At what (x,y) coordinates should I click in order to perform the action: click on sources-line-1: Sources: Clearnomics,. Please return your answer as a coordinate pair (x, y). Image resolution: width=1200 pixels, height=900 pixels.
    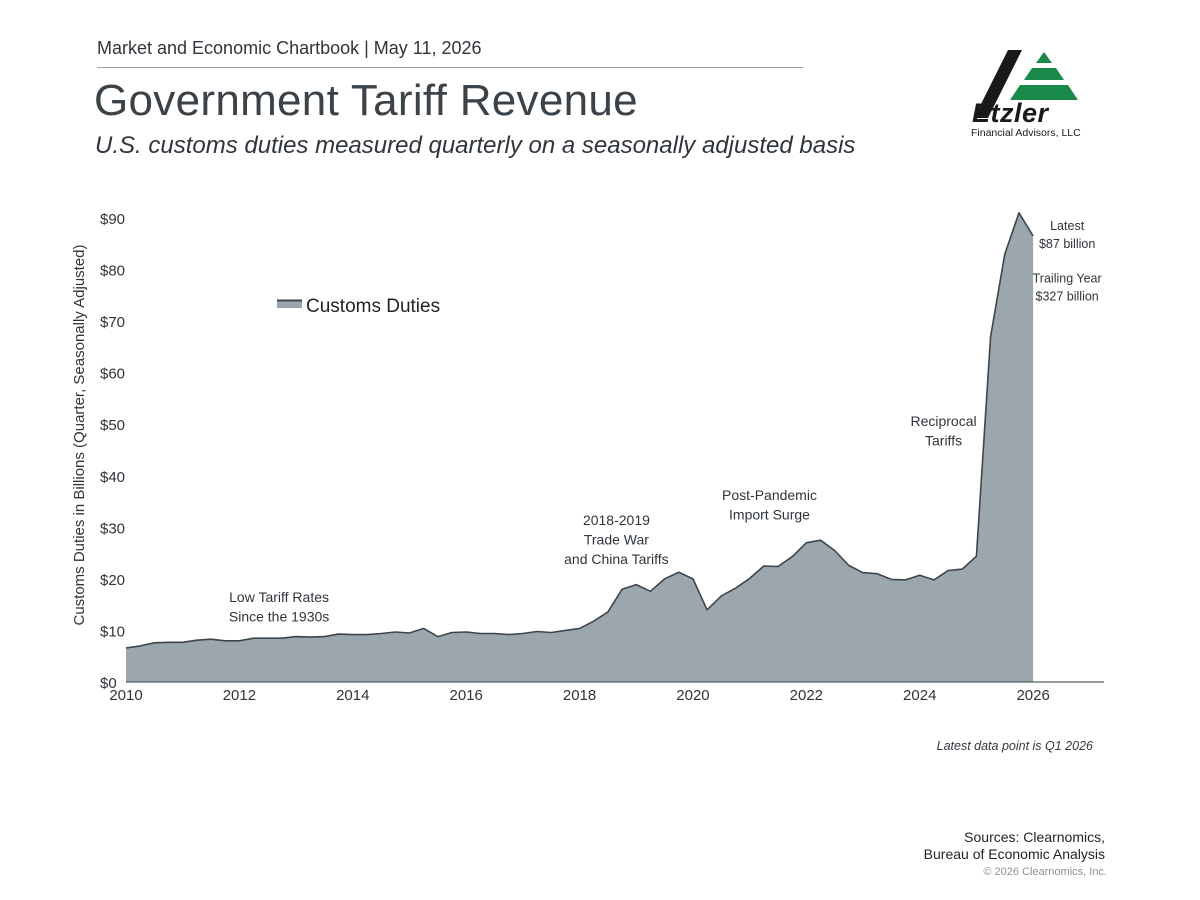
    Looking at the image, I should click on (1034, 837).